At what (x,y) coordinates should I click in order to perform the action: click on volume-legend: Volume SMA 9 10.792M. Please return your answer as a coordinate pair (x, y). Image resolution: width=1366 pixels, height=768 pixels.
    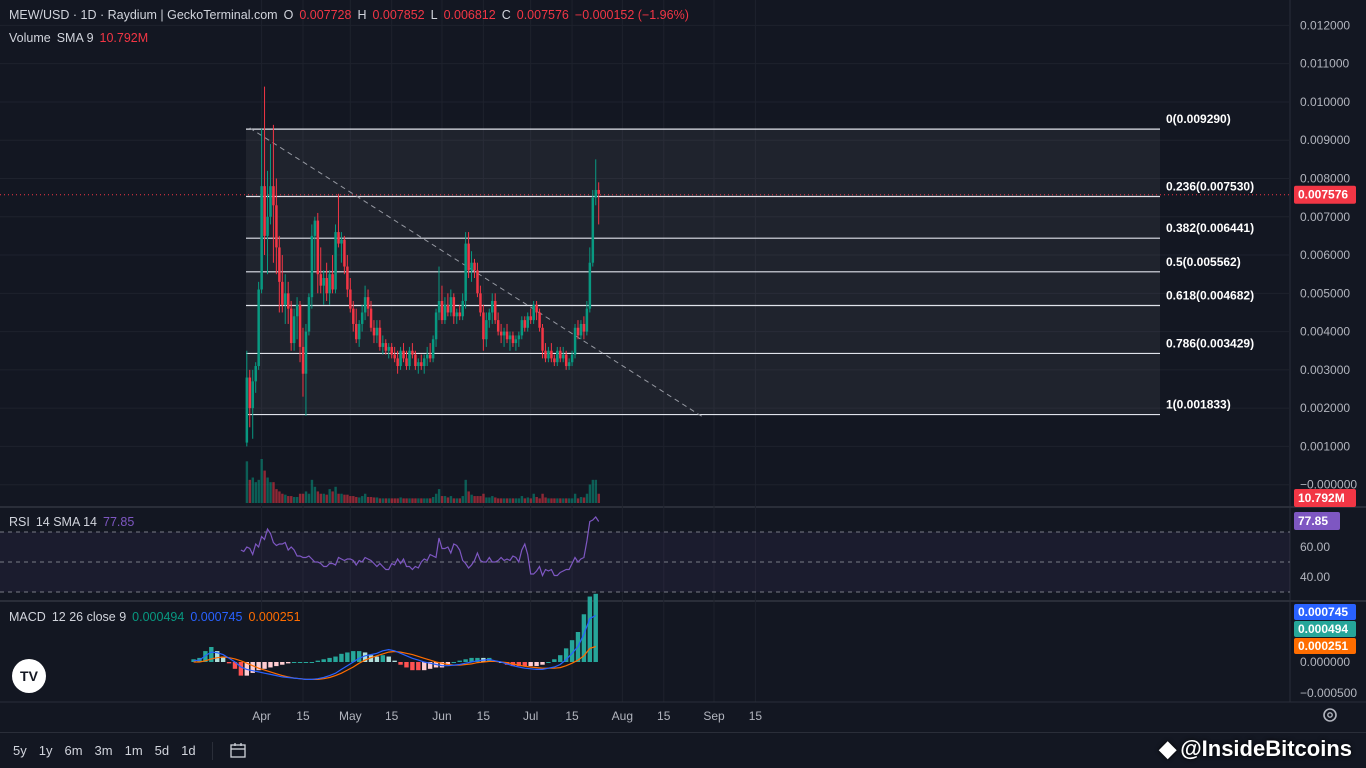
    Looking at the image, I should click on (78, 38).